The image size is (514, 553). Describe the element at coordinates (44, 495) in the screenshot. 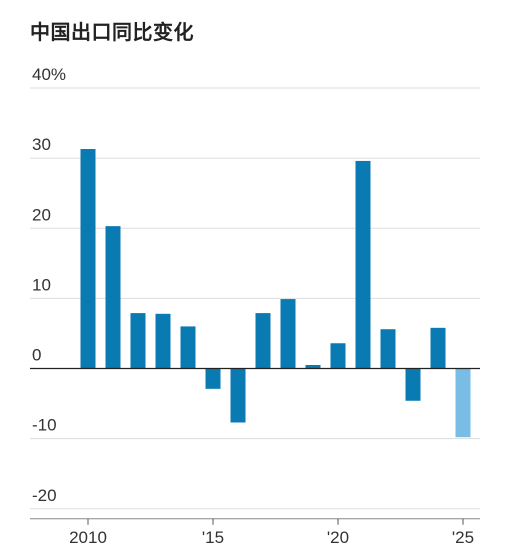

I see `y-tick-label: -20` at that location.